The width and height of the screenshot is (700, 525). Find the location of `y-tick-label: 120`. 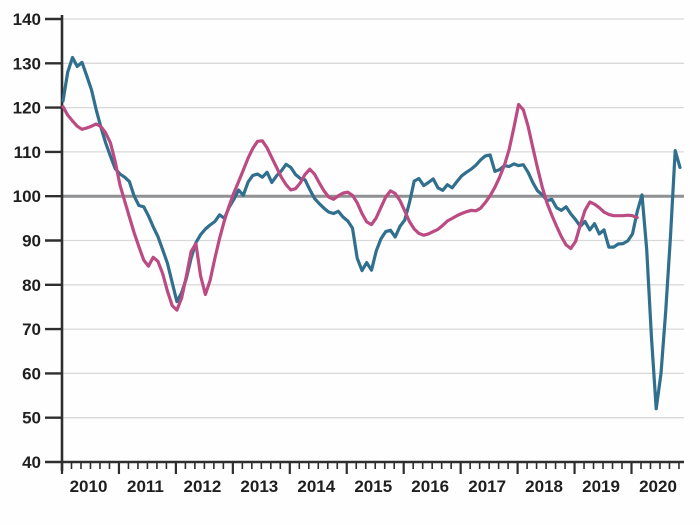

y-tick-label: 120 is located at coordinates (27, 108).